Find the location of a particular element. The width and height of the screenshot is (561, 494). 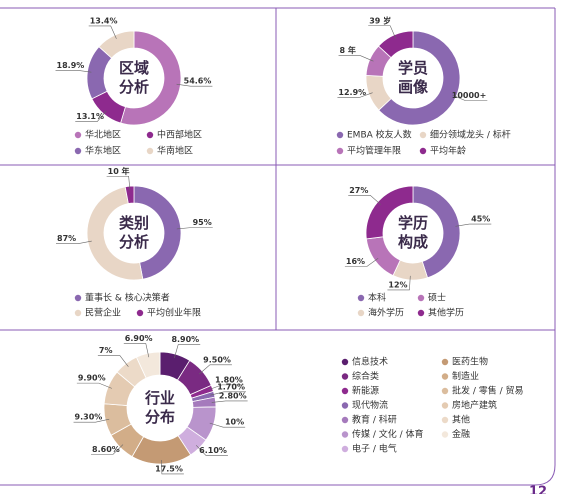

value-label: 8 年 is located at coordinates (348, 50).